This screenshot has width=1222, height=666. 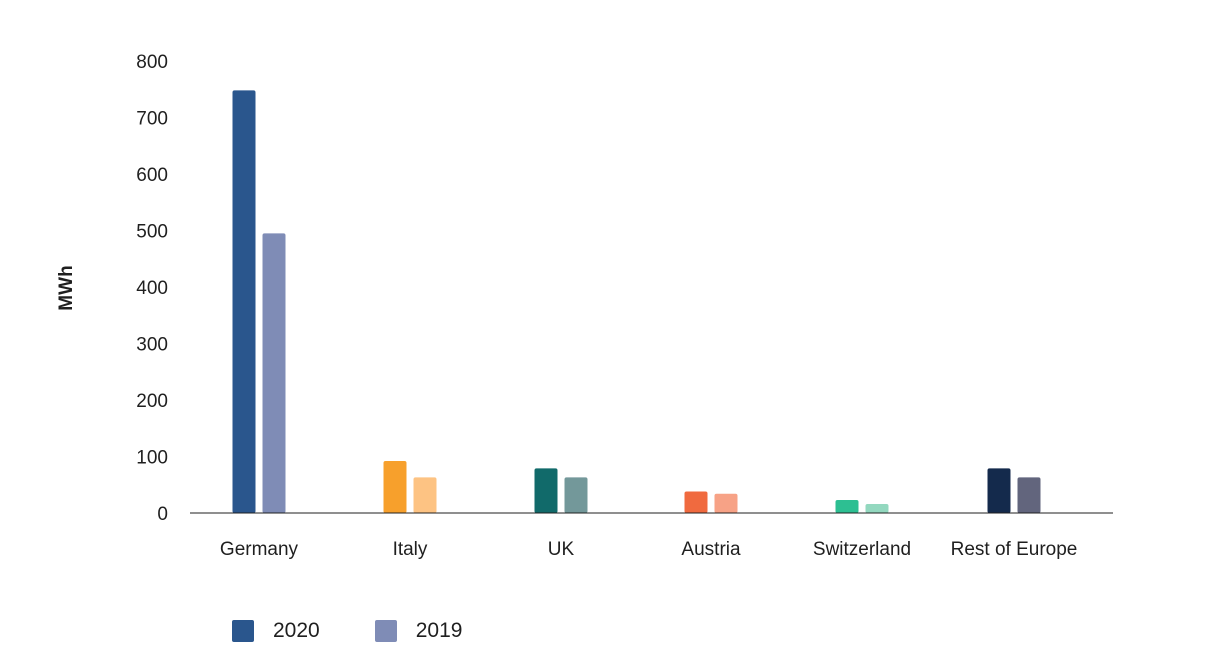 I want to click on bar-2020-germany, so click(x=244, y=301).